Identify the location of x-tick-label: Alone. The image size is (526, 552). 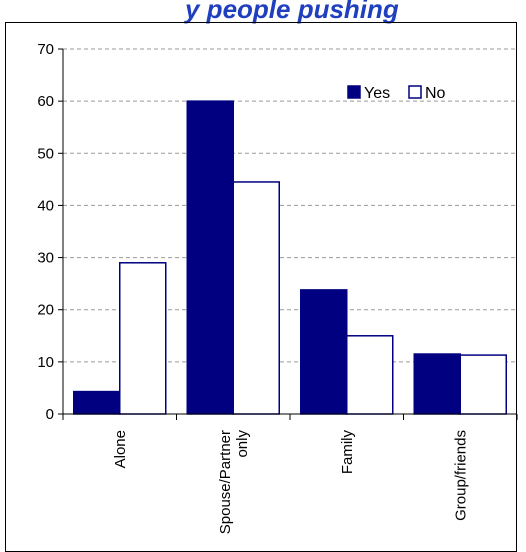
(120, 449).